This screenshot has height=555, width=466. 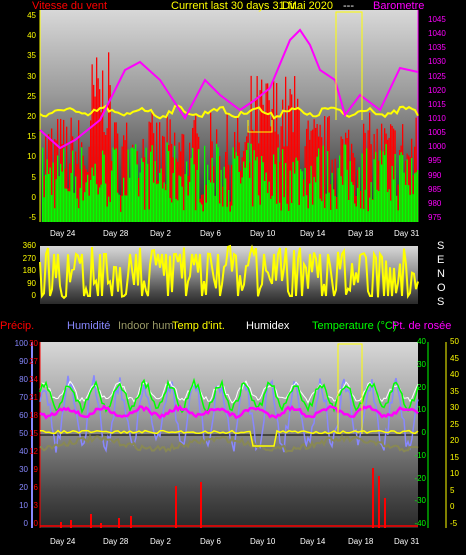 What do you see at coordinates (454, 408) in the screenshot?
I see `right-axis-tick: 30` at bounding box center [454, 408].